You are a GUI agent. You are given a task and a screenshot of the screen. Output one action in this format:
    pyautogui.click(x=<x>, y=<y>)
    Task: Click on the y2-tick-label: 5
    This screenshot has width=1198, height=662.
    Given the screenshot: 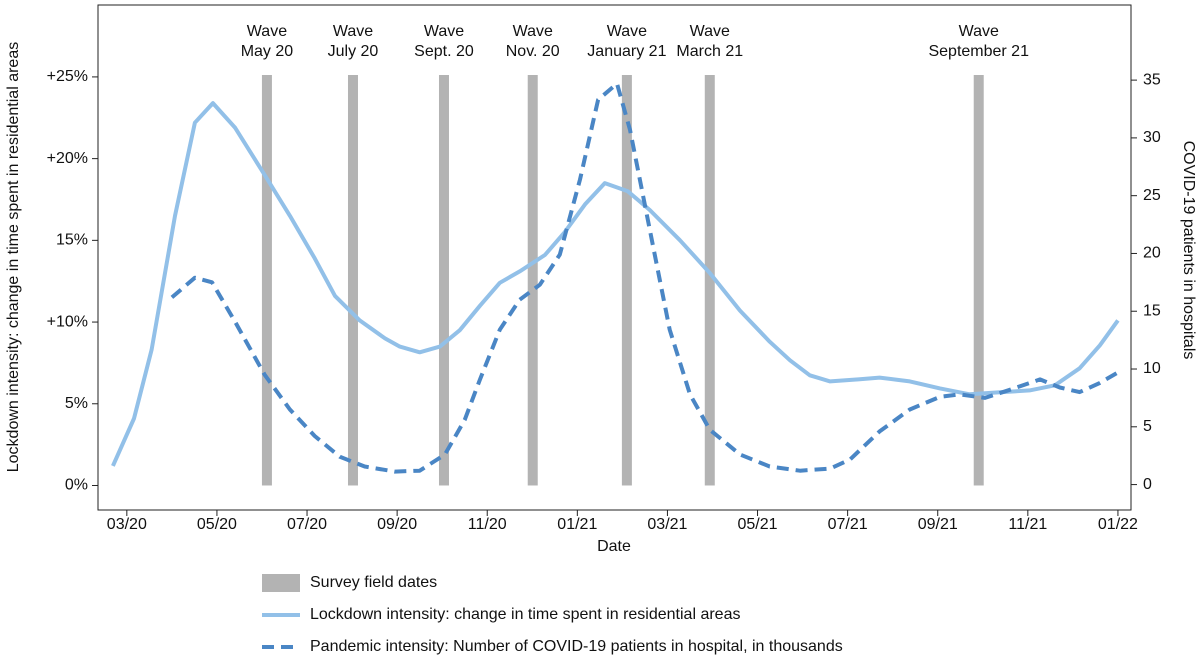 What is the action you would take?
    pyautogui.click(x=1147, y=426)
    